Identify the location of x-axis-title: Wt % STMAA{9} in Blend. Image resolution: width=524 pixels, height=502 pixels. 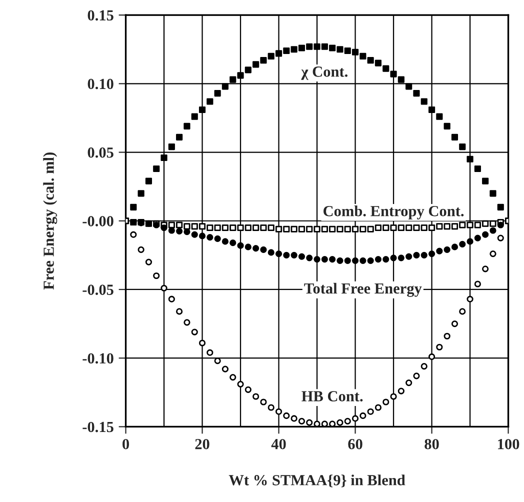
(317, 481).